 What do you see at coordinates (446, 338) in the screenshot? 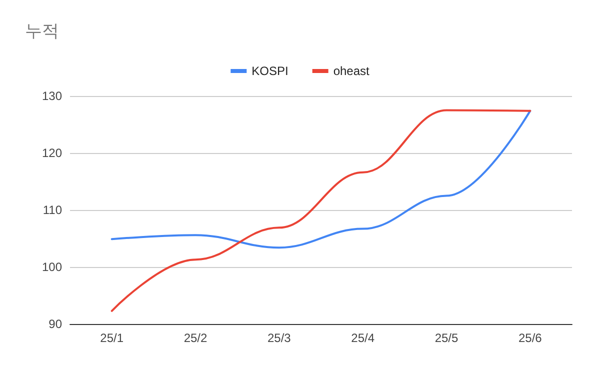
I see `x-tick-label: 25/5` at bounding box center [446, 338].